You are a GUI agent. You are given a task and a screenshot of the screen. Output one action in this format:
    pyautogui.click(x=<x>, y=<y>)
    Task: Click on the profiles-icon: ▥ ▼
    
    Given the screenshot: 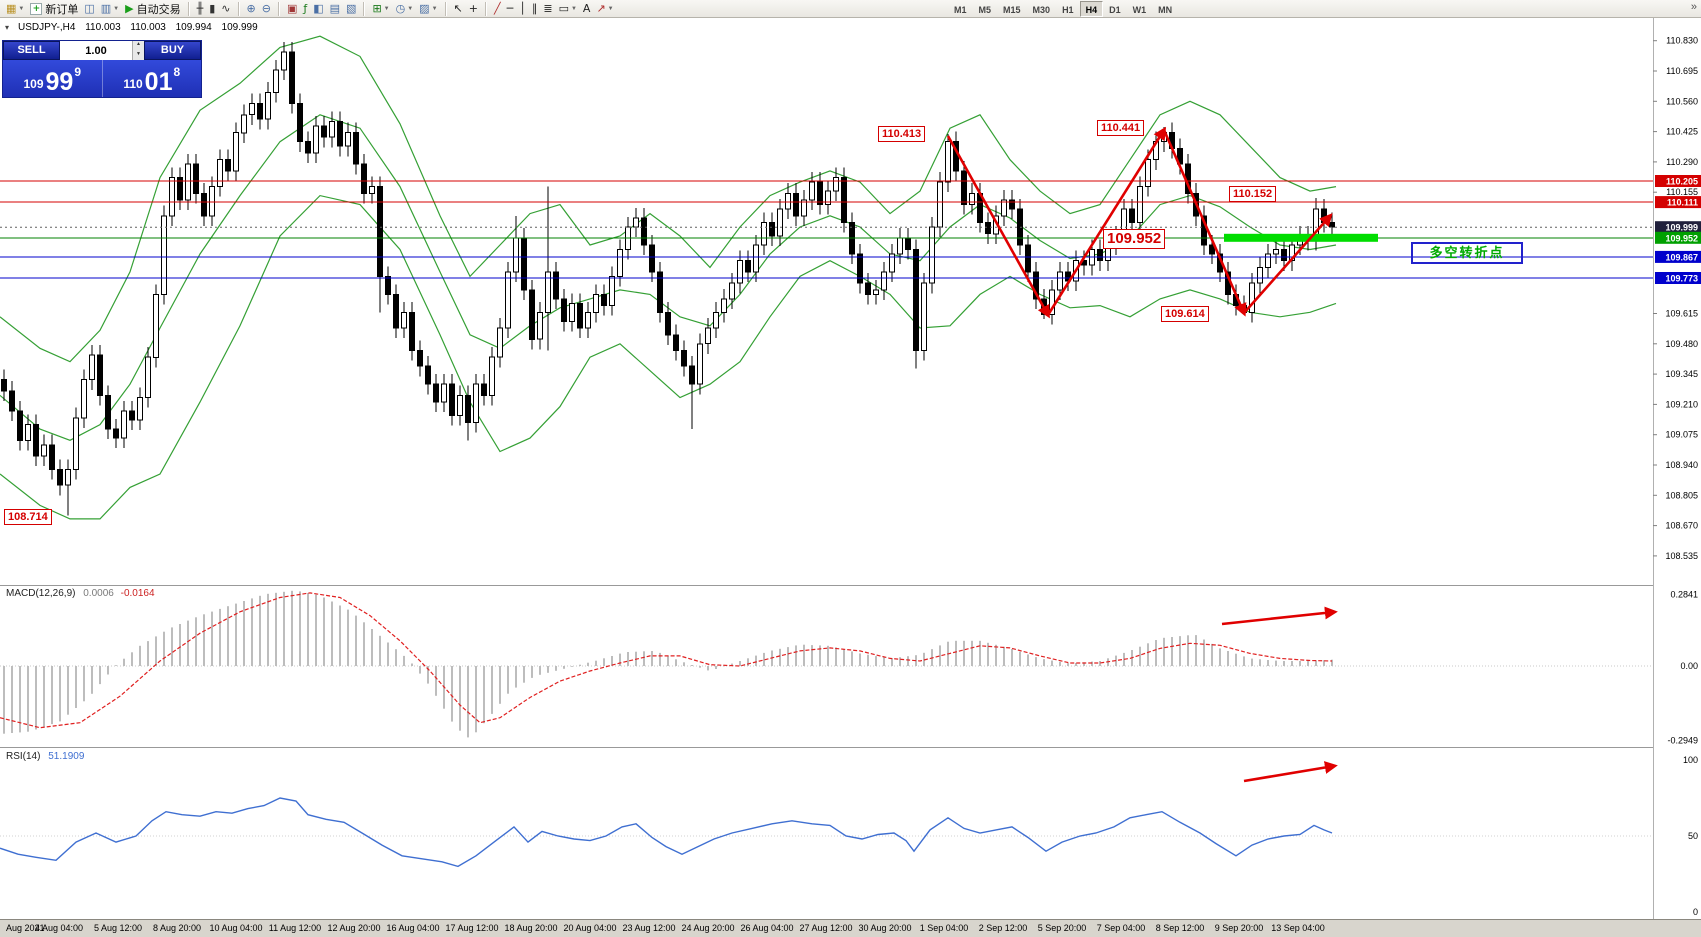 What is the action you would take?
    pyautogui.click(x=110, y=9)
    